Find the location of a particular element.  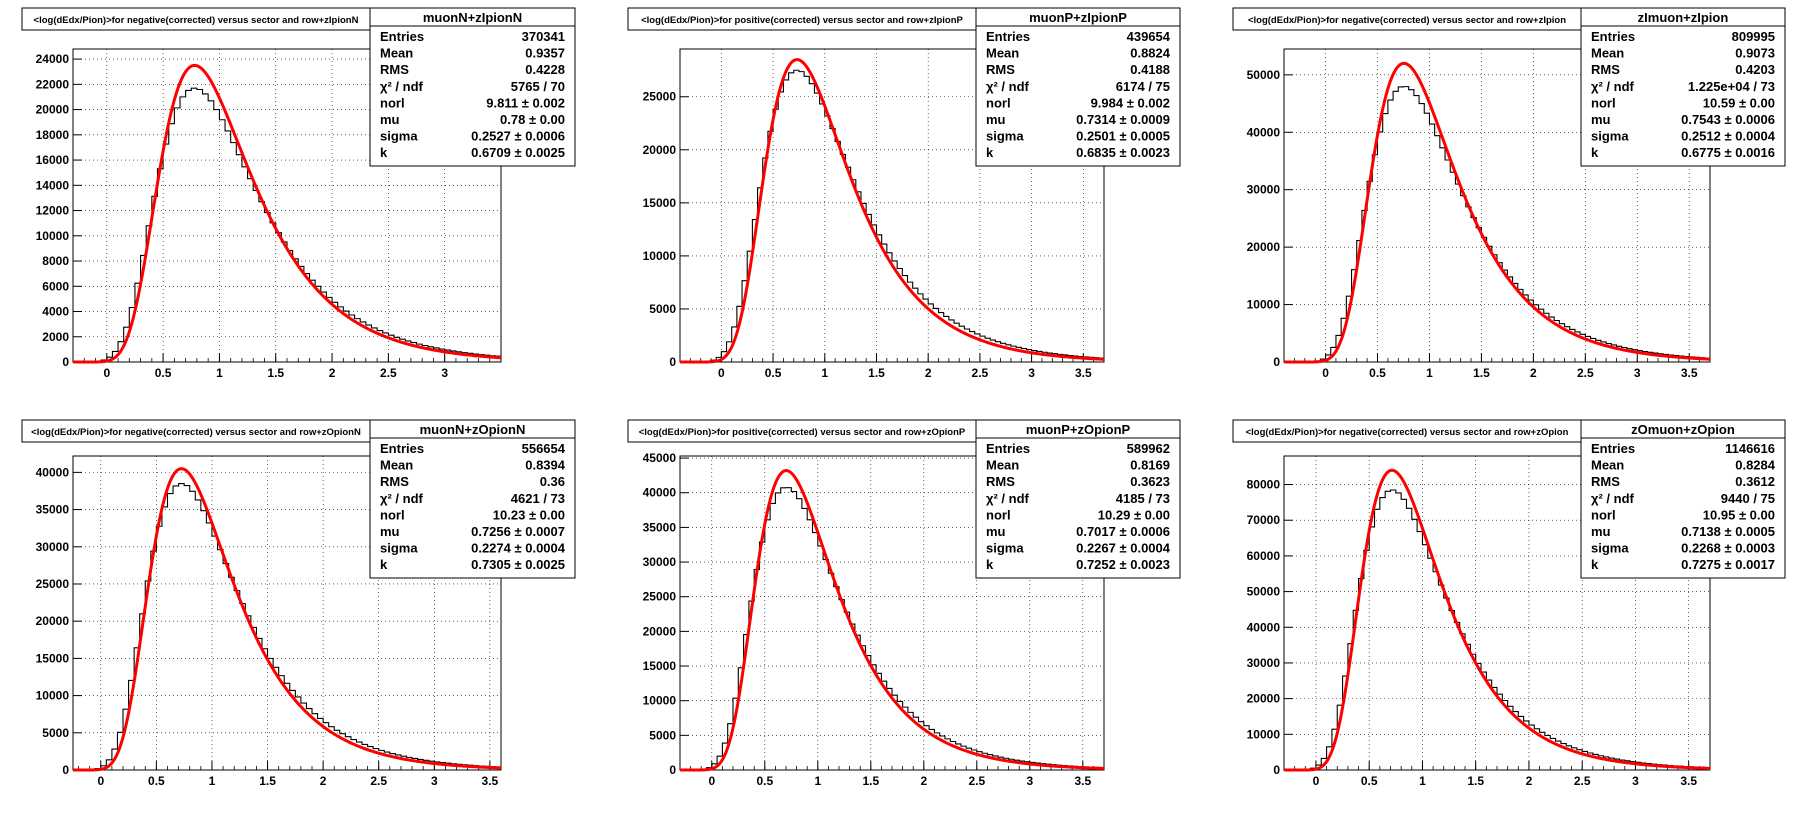

stats-value: 4185 / 73 is located at coordinates (1143, 498).